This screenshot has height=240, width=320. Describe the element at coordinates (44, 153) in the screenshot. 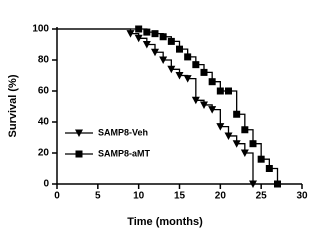

I see `y-tick-label: 20` at that location.